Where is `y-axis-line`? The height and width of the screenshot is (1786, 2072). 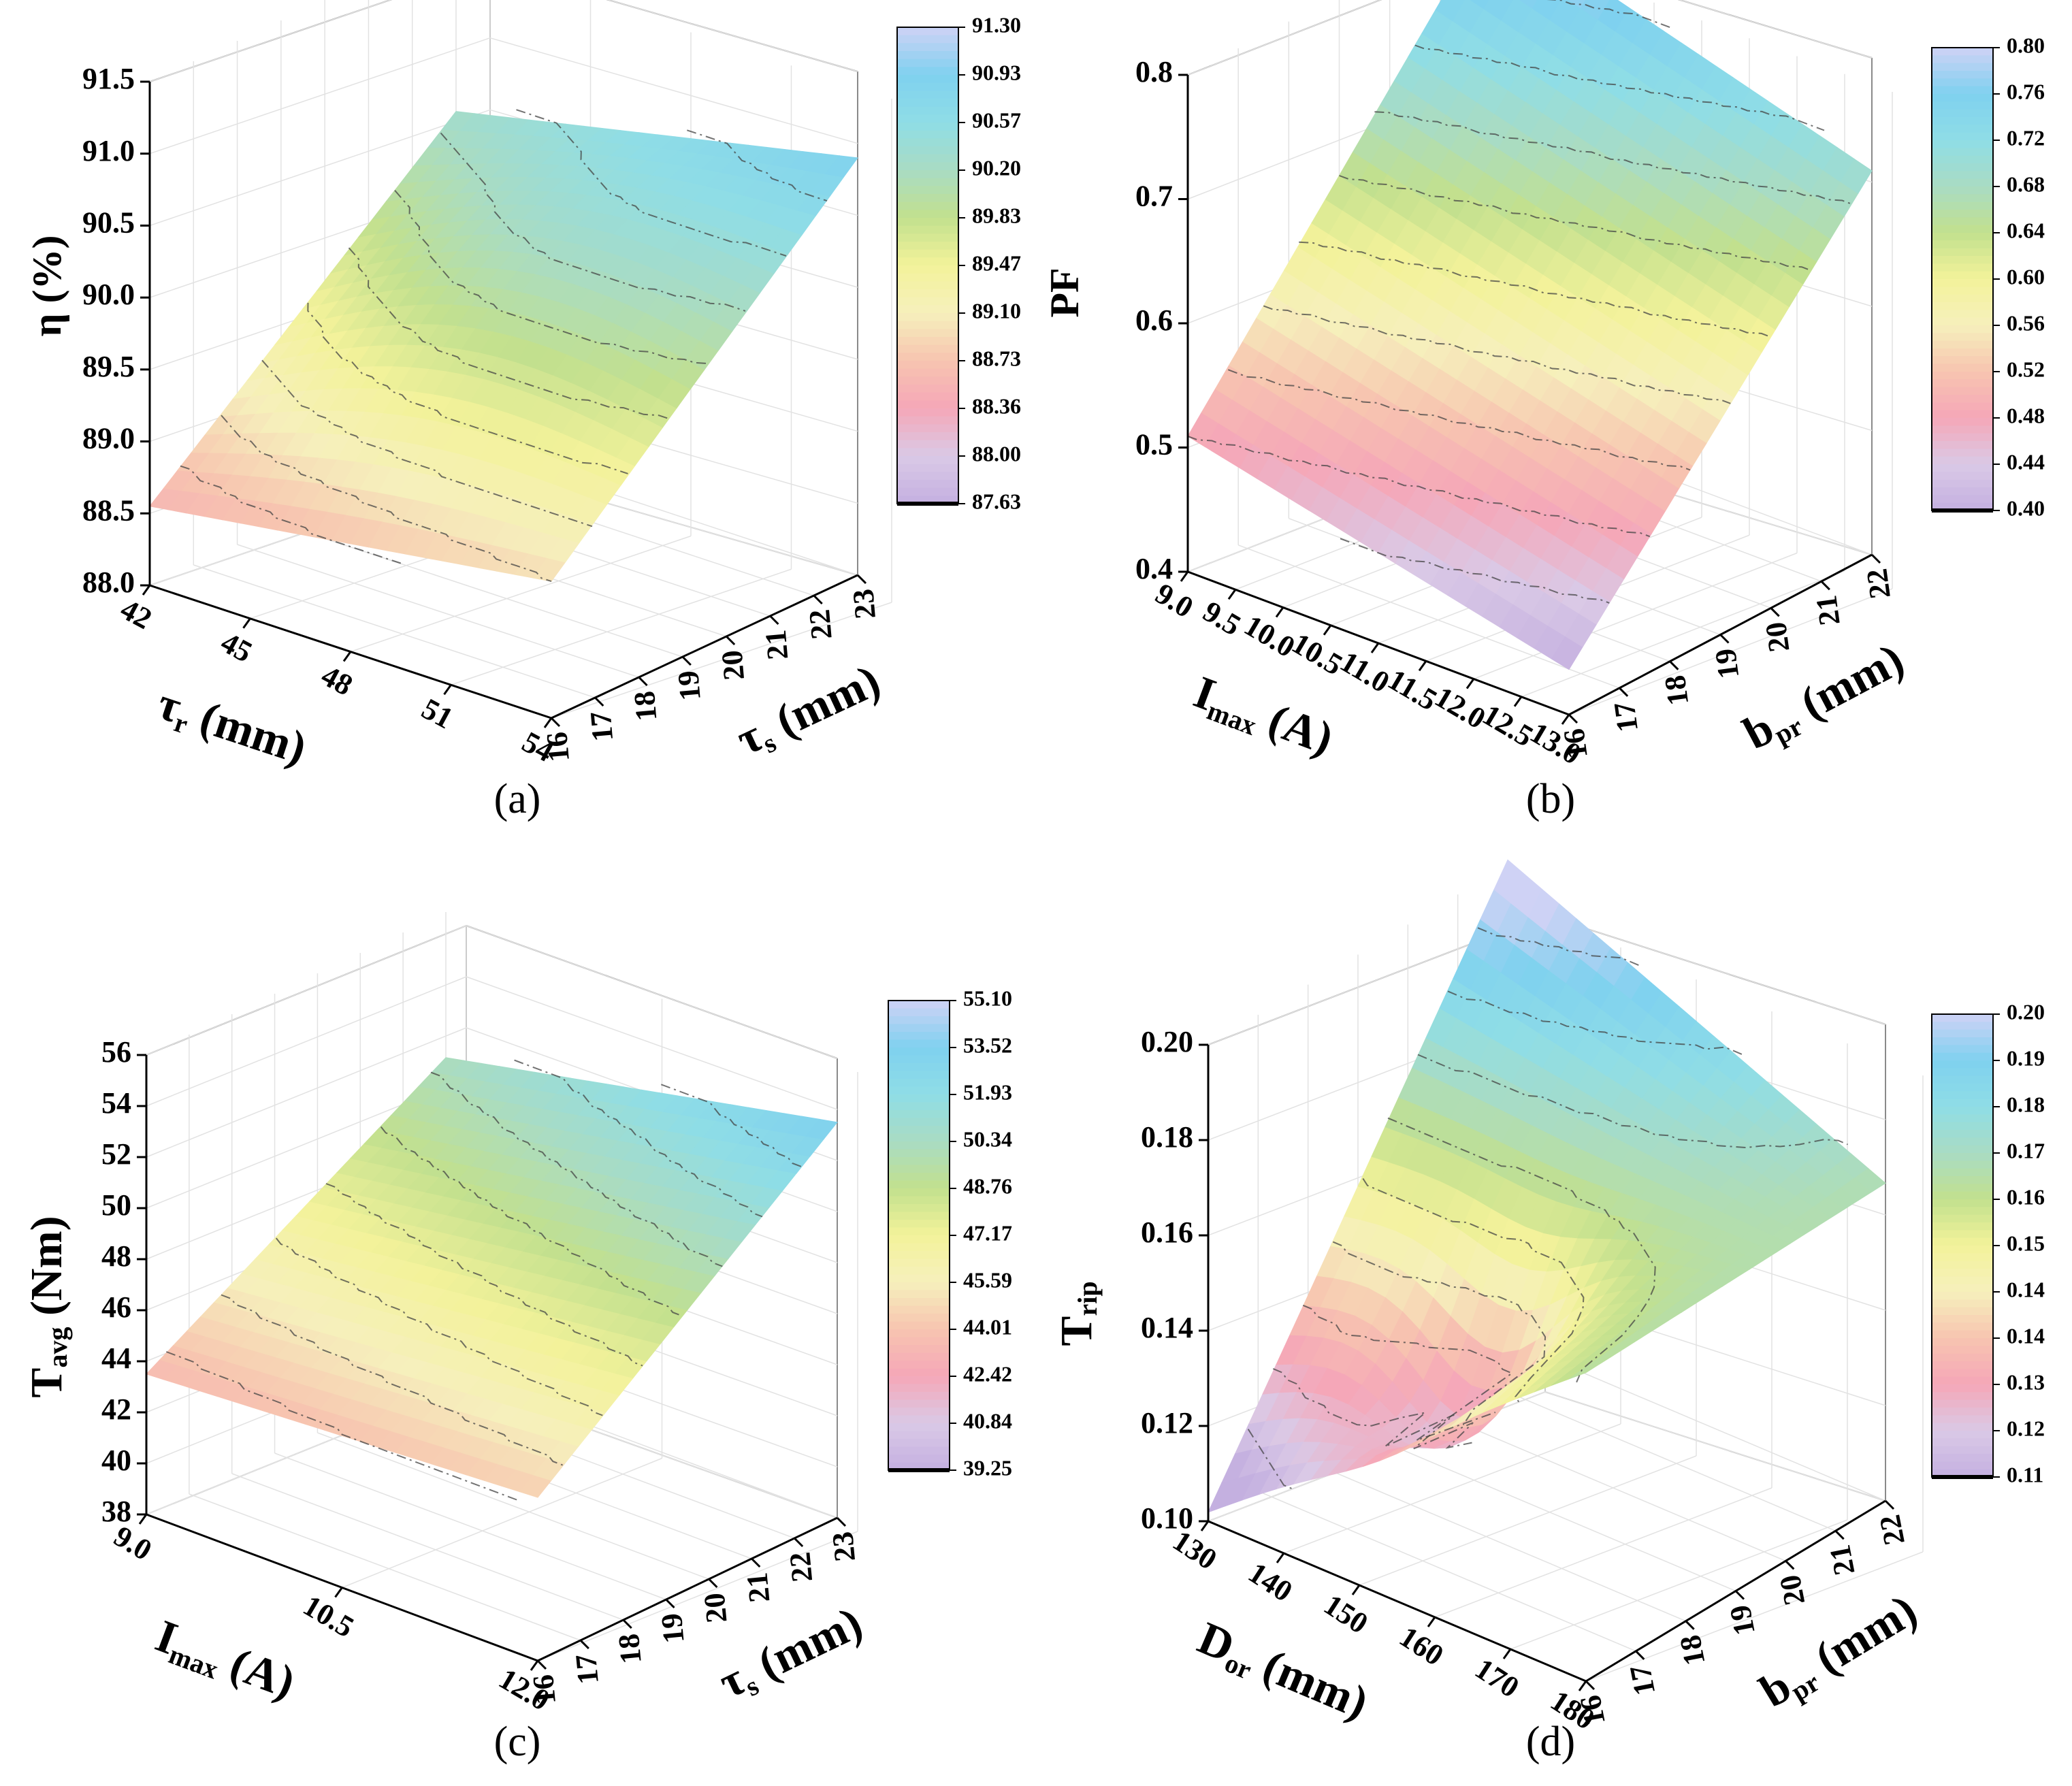
y-axis-line is located at coordinates (687, 1589).